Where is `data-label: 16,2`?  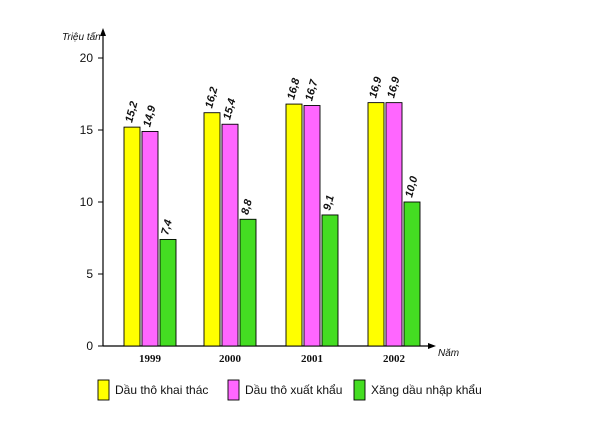
data-label: 16,2 is located at coordinates (211, 98).